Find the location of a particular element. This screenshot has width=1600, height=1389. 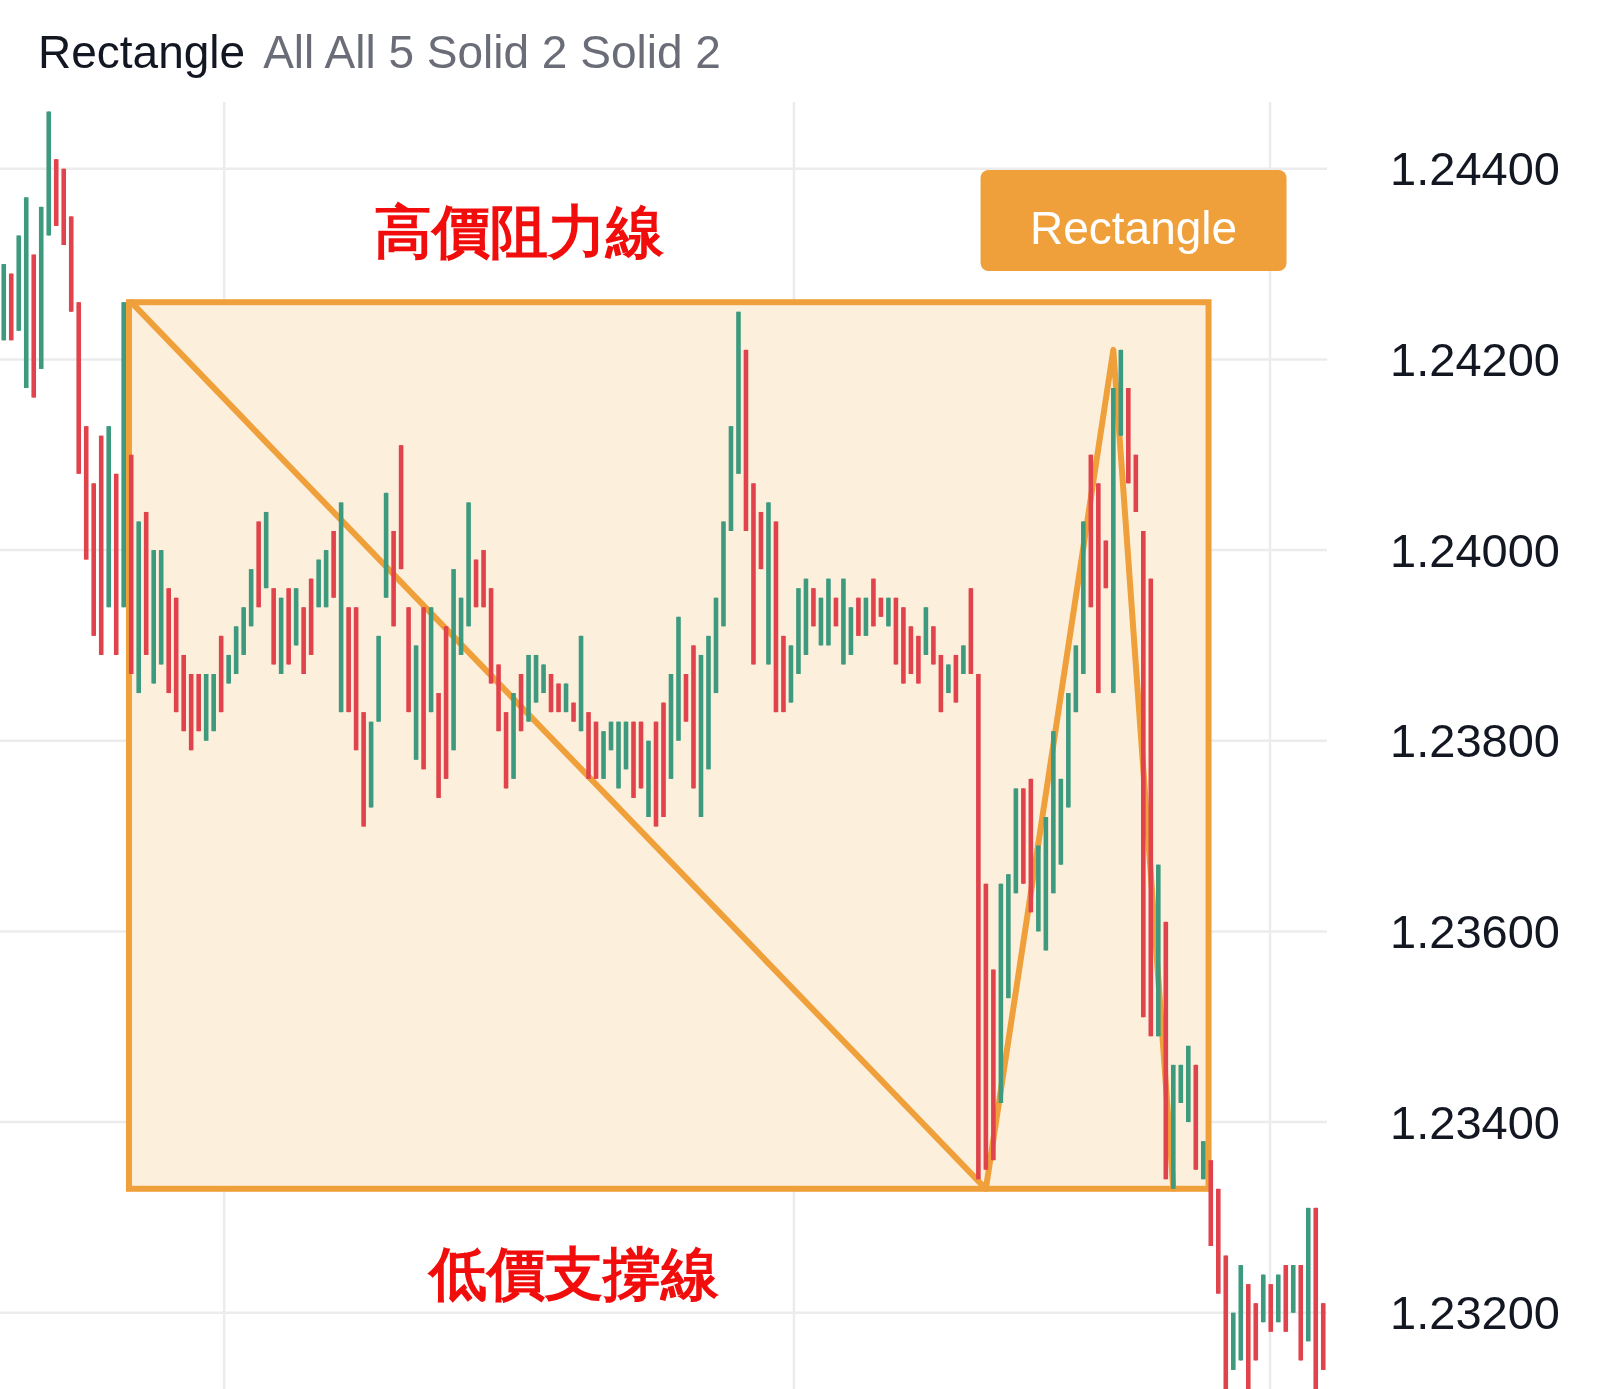

y-tick-label: 1.23600 is located at coordinates (1475, 931).